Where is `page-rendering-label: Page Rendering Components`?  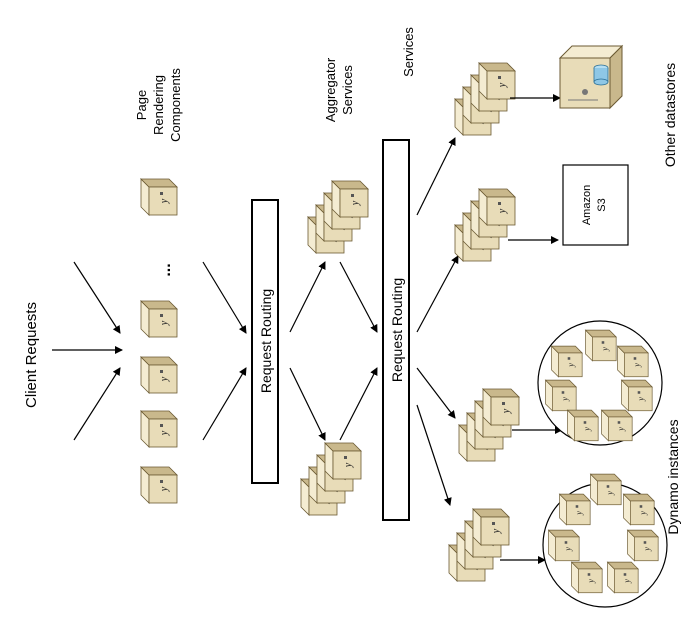
page-rendering-label: Page Rendering Components is located at coordinates (158, 105).